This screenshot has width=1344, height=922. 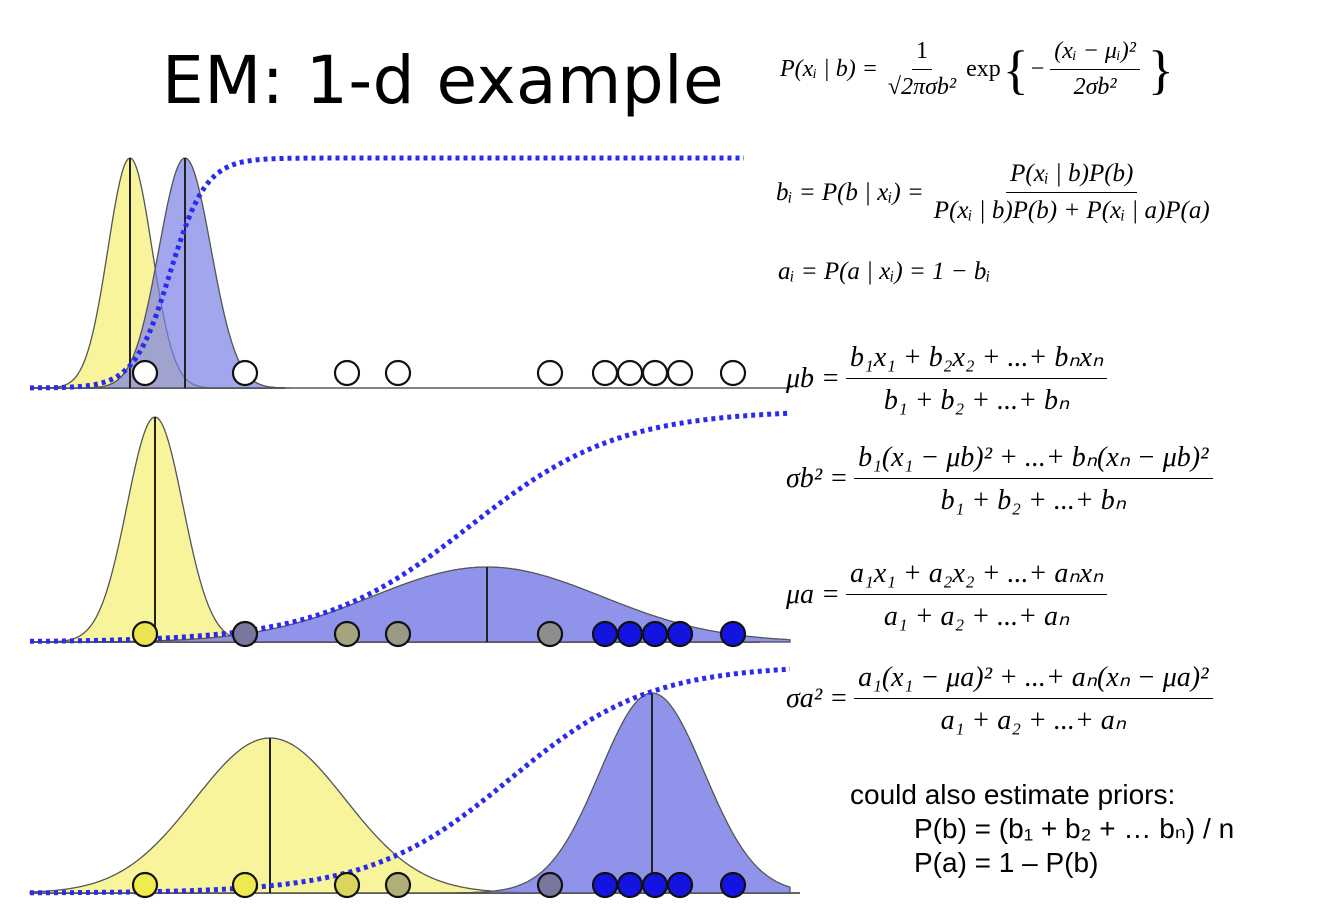 I want to click on exp-den: 2σb², so click(x=1095, y=87).